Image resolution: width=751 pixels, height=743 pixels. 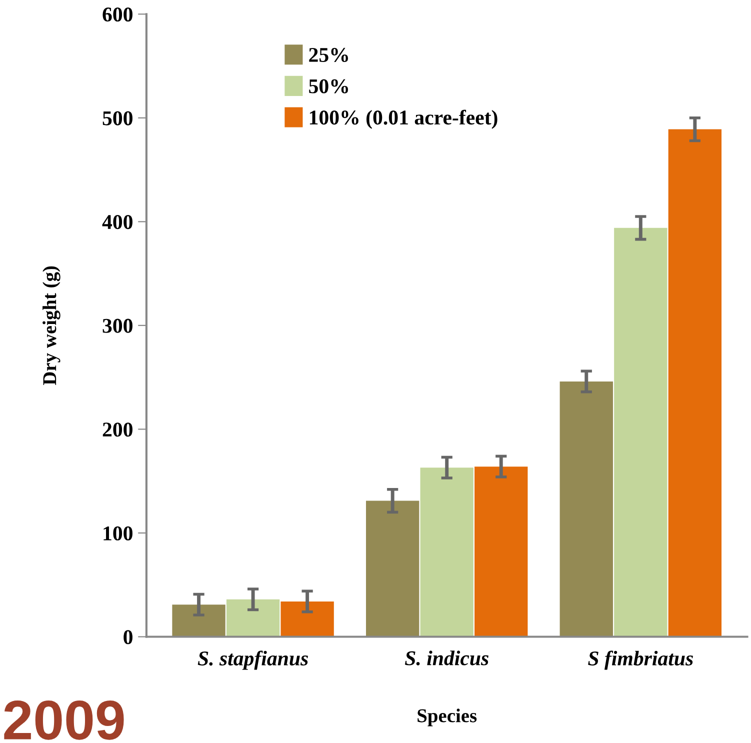 I want to click on text: 2009, so click(x=64, y=720).